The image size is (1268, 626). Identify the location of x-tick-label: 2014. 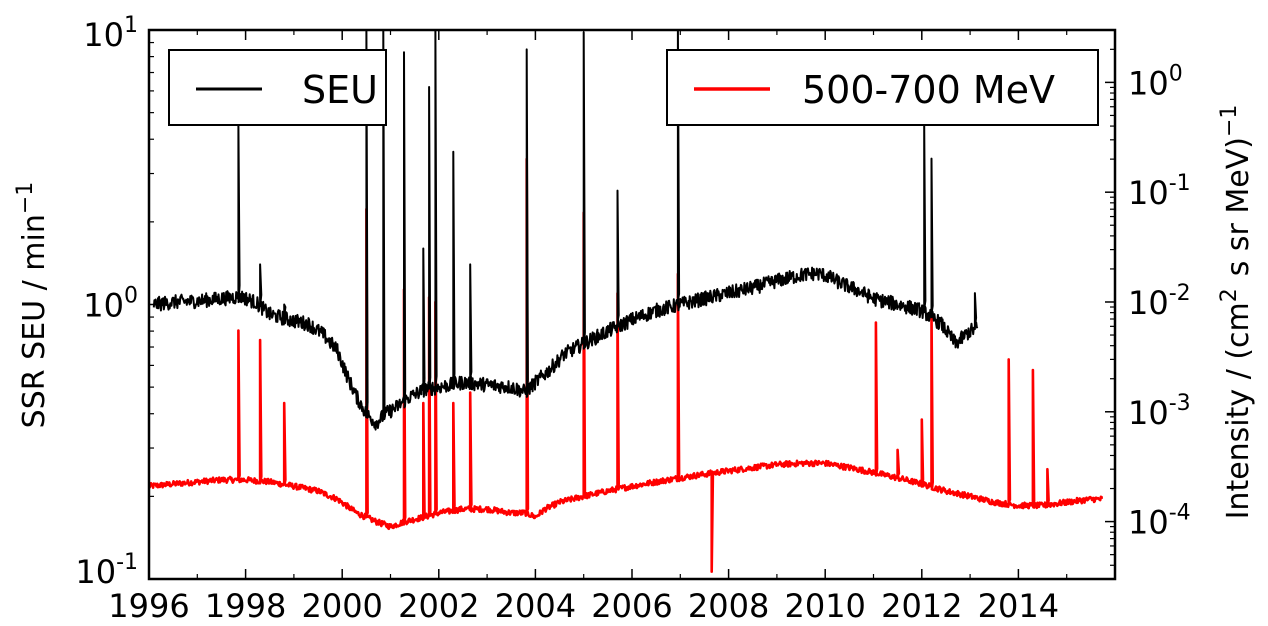
(1018, 606).